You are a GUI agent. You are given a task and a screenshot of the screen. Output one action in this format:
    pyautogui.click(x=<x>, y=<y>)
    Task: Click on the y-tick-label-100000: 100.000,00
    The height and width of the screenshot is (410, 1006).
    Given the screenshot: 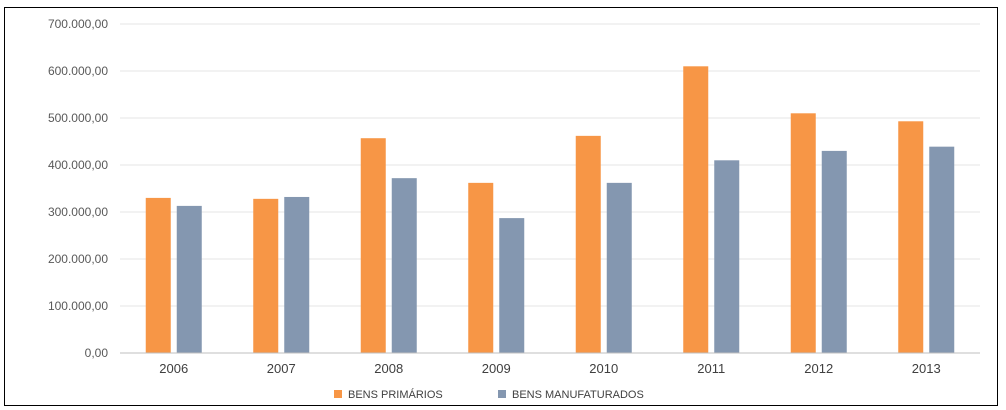 What is the action you would take?
    pyautogui.click(x=78, y=306)
    